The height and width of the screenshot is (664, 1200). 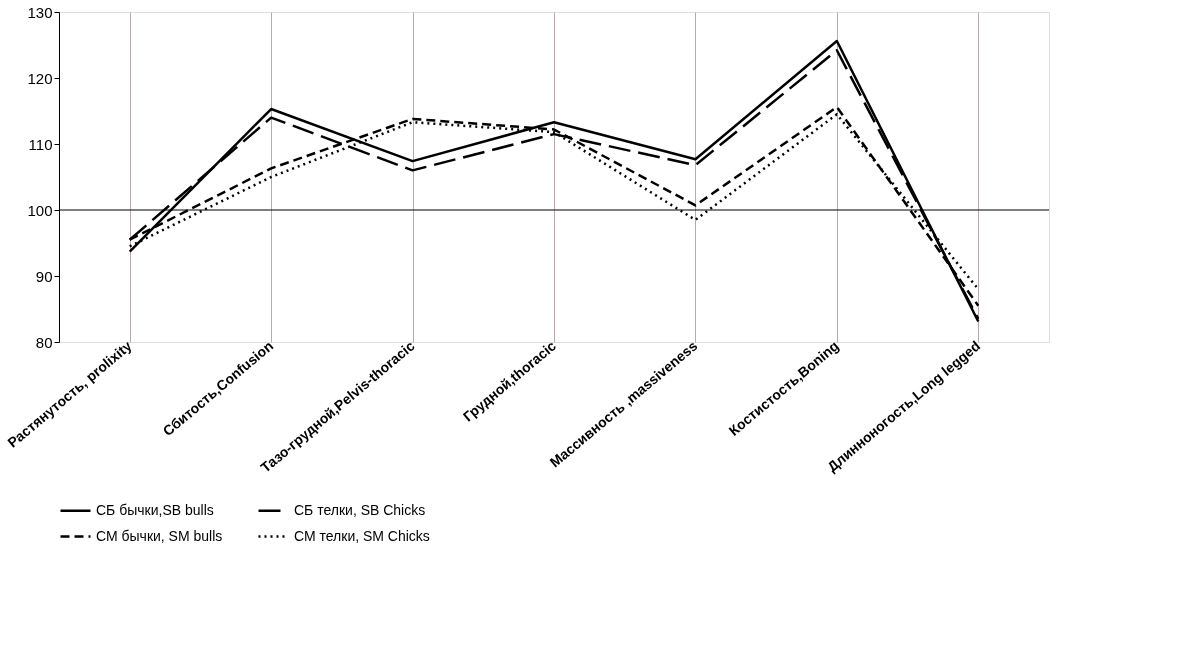 I want to click on y-tick-label: 80, so click(x=44, y=342).